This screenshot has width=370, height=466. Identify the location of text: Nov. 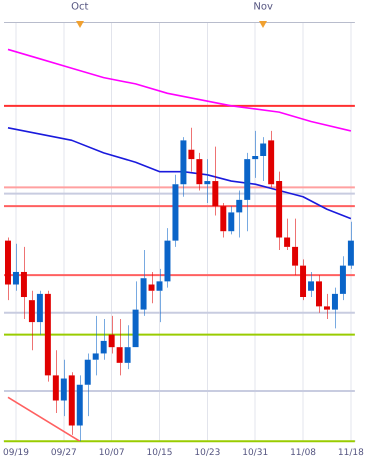
(263, 7).